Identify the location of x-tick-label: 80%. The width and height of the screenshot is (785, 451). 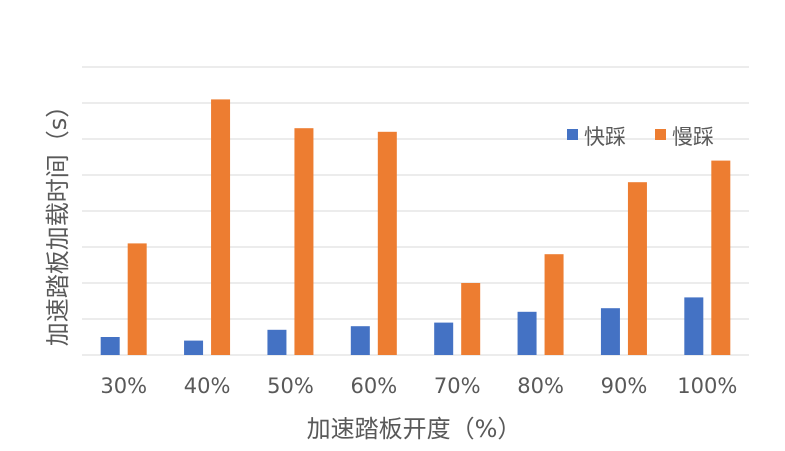
(540, 386).